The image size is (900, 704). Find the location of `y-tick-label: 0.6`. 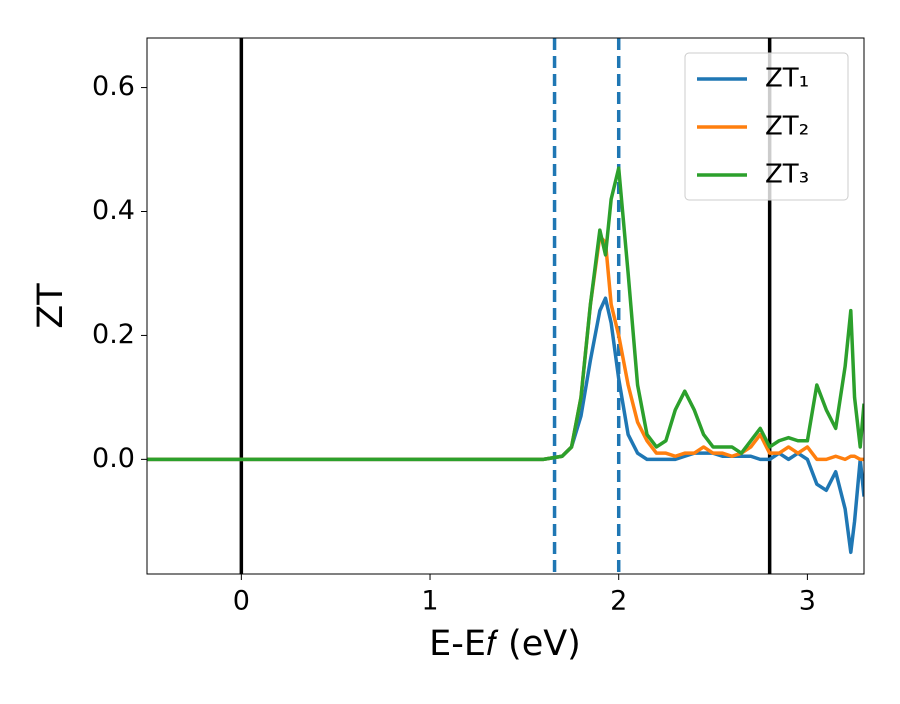

y-tick-label: 0.6 is located at coordinates (113, 86).